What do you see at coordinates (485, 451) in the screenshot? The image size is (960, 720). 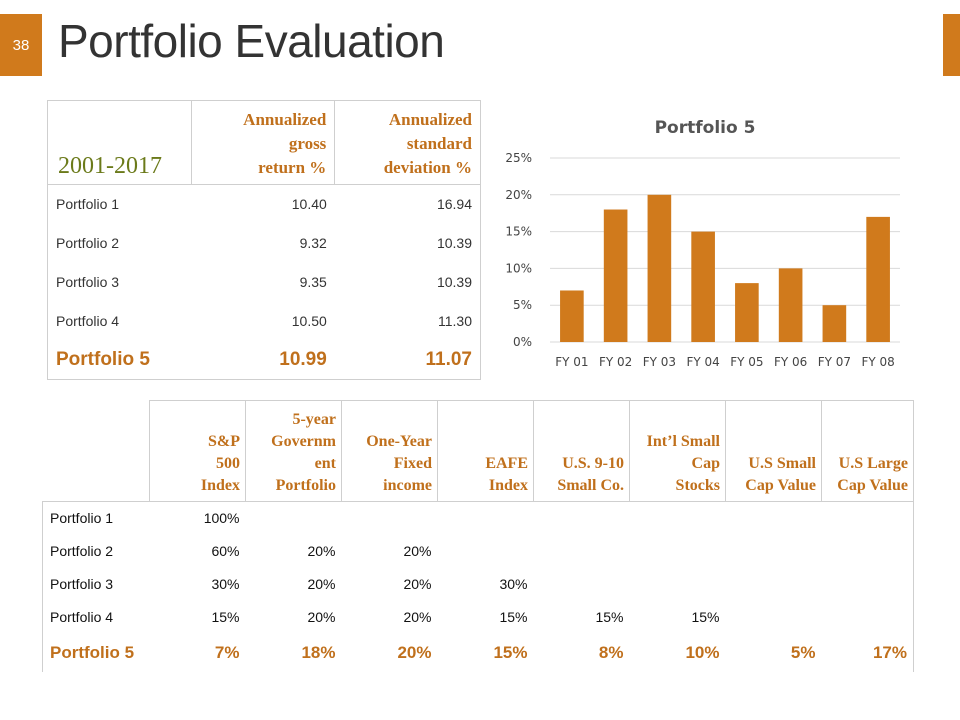 I see `asset-class-header: EAFE Index` at bounding box center [485, 451].